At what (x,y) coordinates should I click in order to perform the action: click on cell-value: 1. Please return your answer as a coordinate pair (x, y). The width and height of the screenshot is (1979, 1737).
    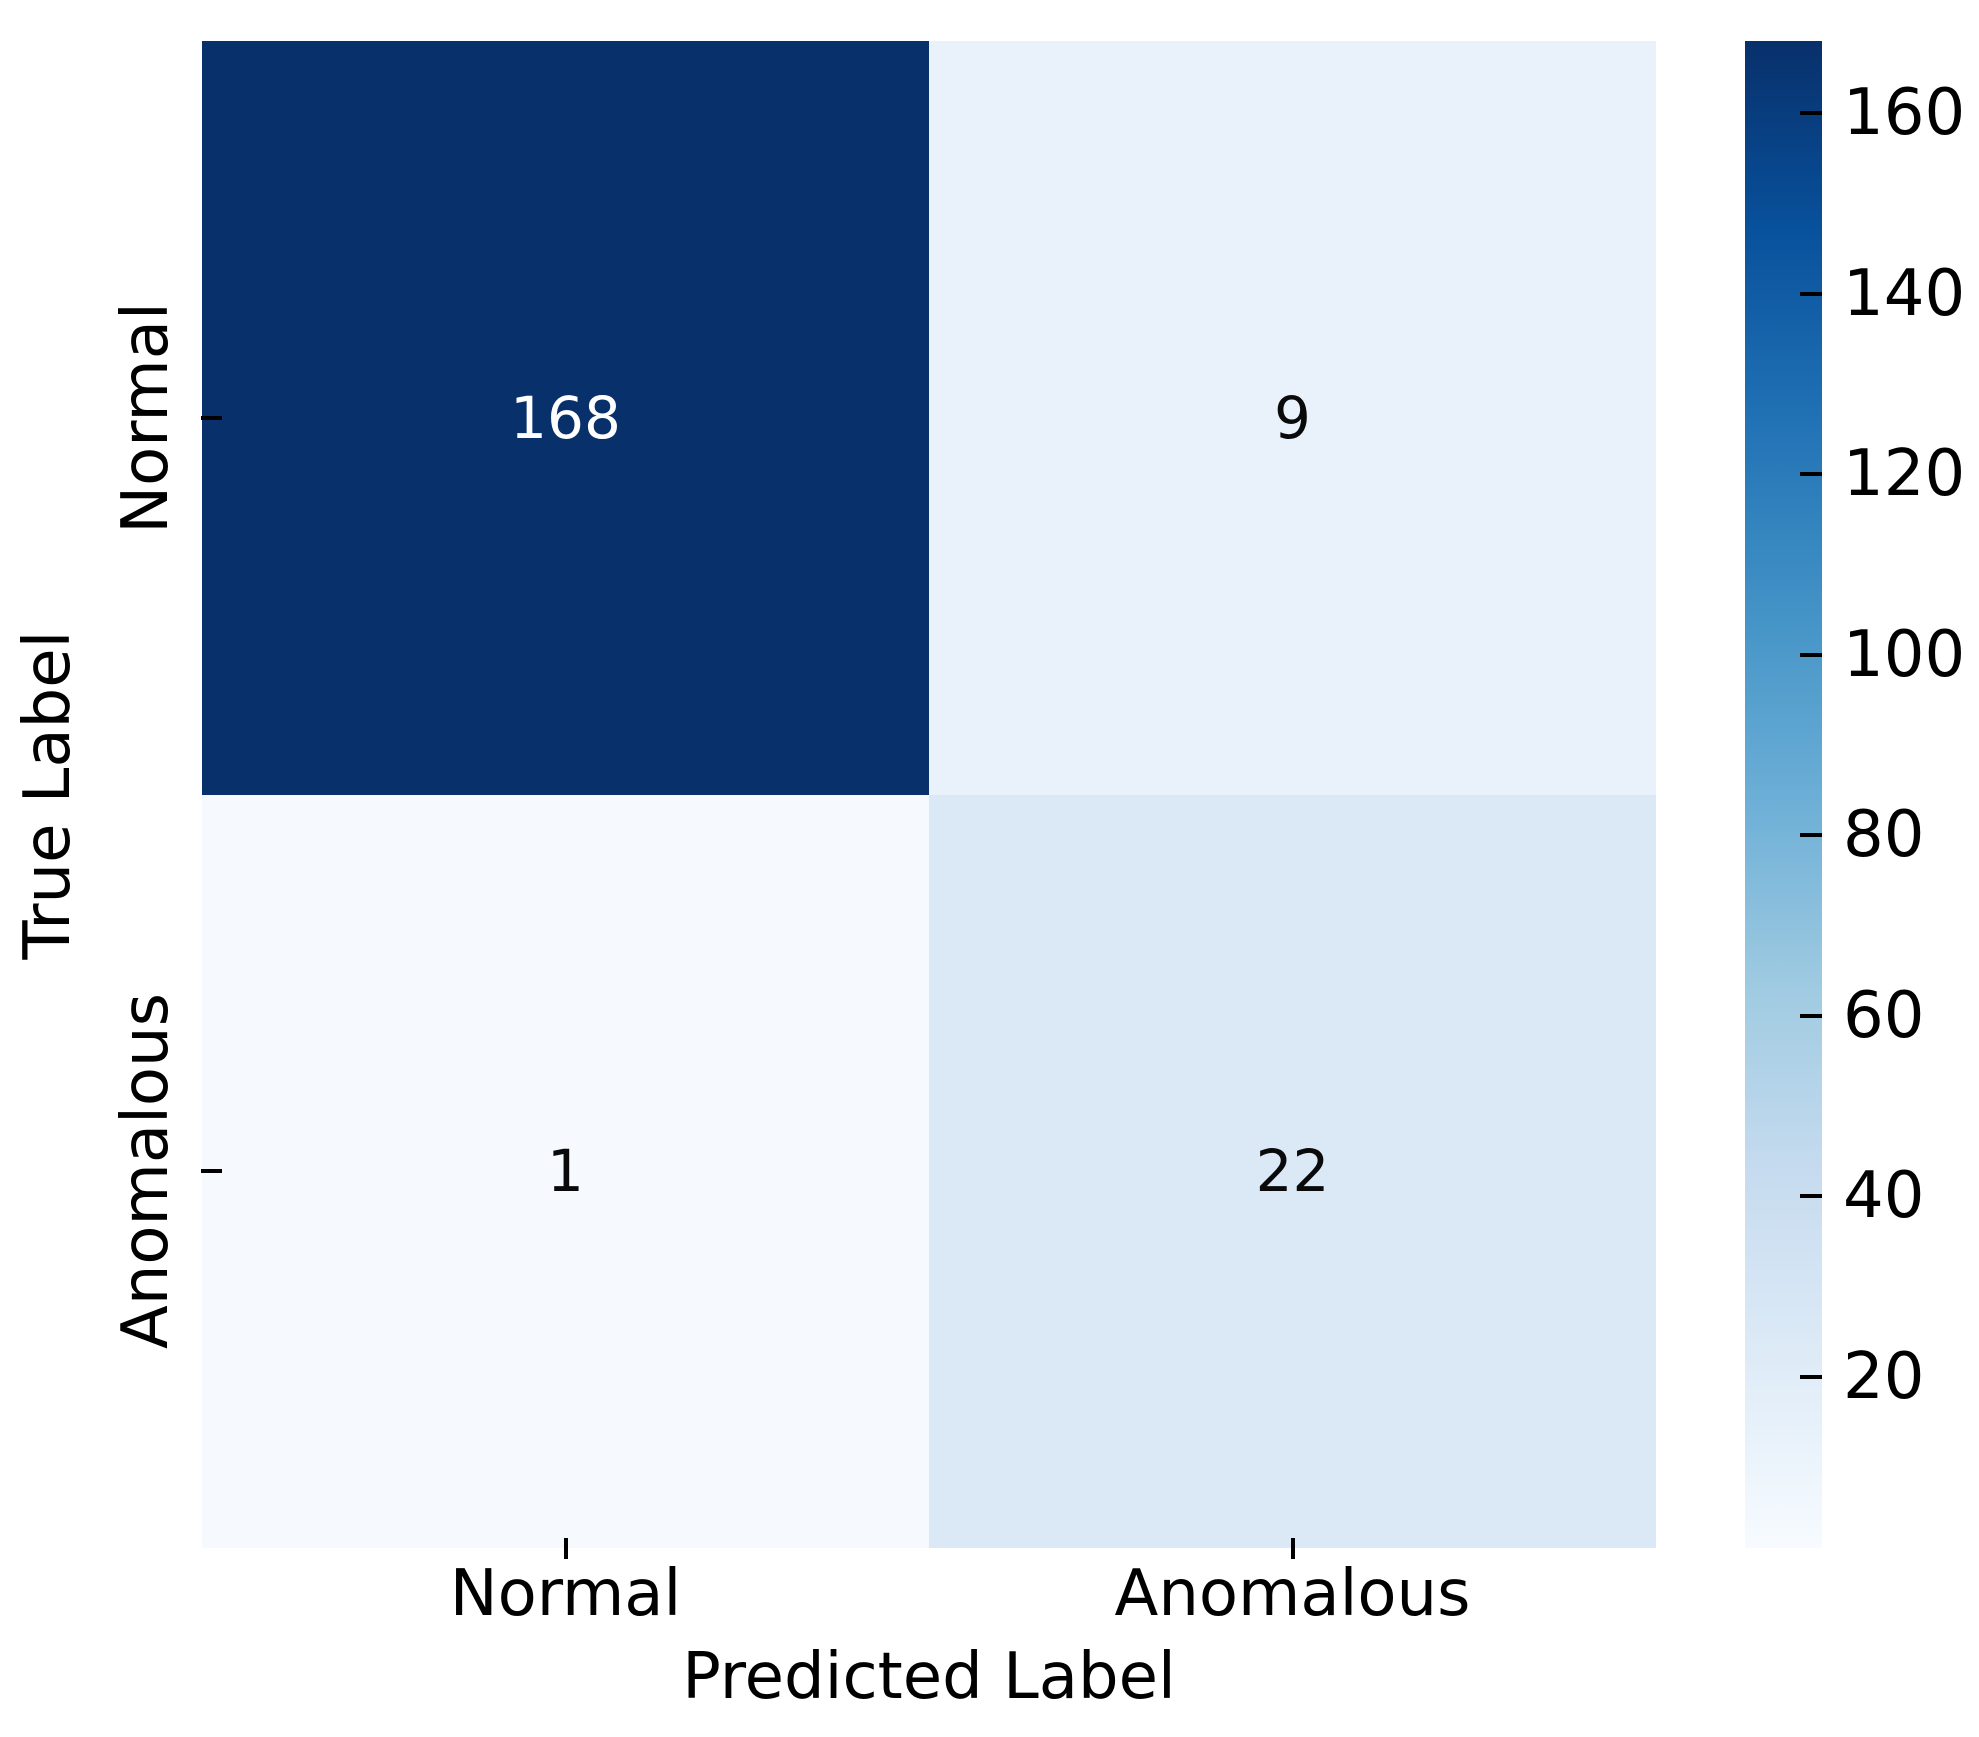
    Looking at the image, I should click on (565, 1171).